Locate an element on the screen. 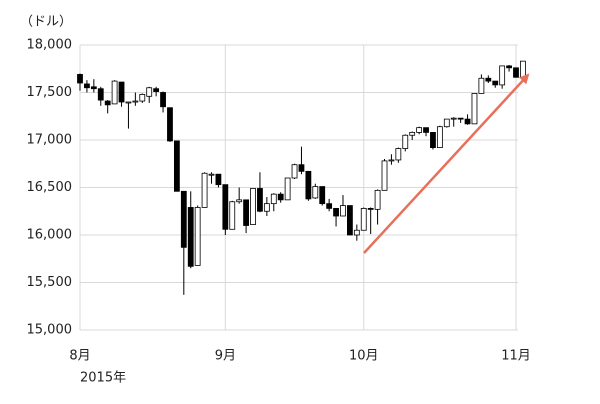 The height and width of the screenshot is (404, 600). x-tick-label: 10月 is located at coordinates (364, 356).